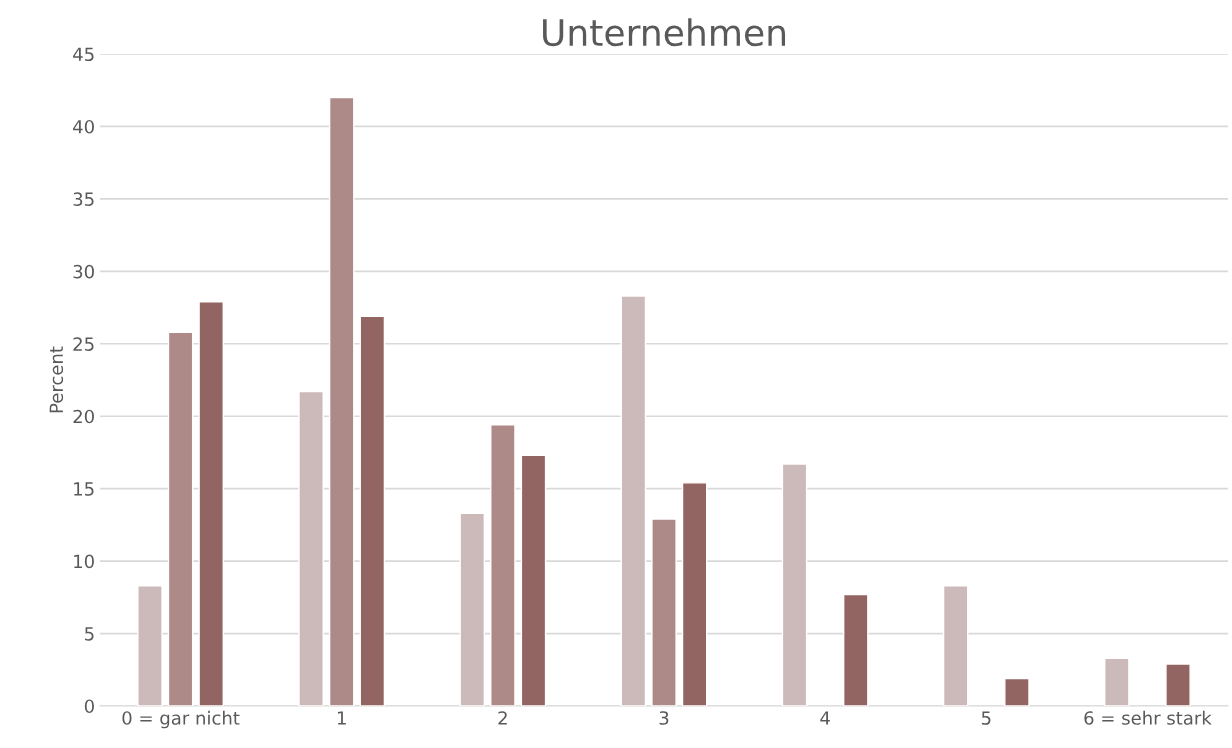 The image size is (1232, 748). Describe the element at coordinates (84, 561) in the screenshot. I see `y-tick-label: 10` at that location.